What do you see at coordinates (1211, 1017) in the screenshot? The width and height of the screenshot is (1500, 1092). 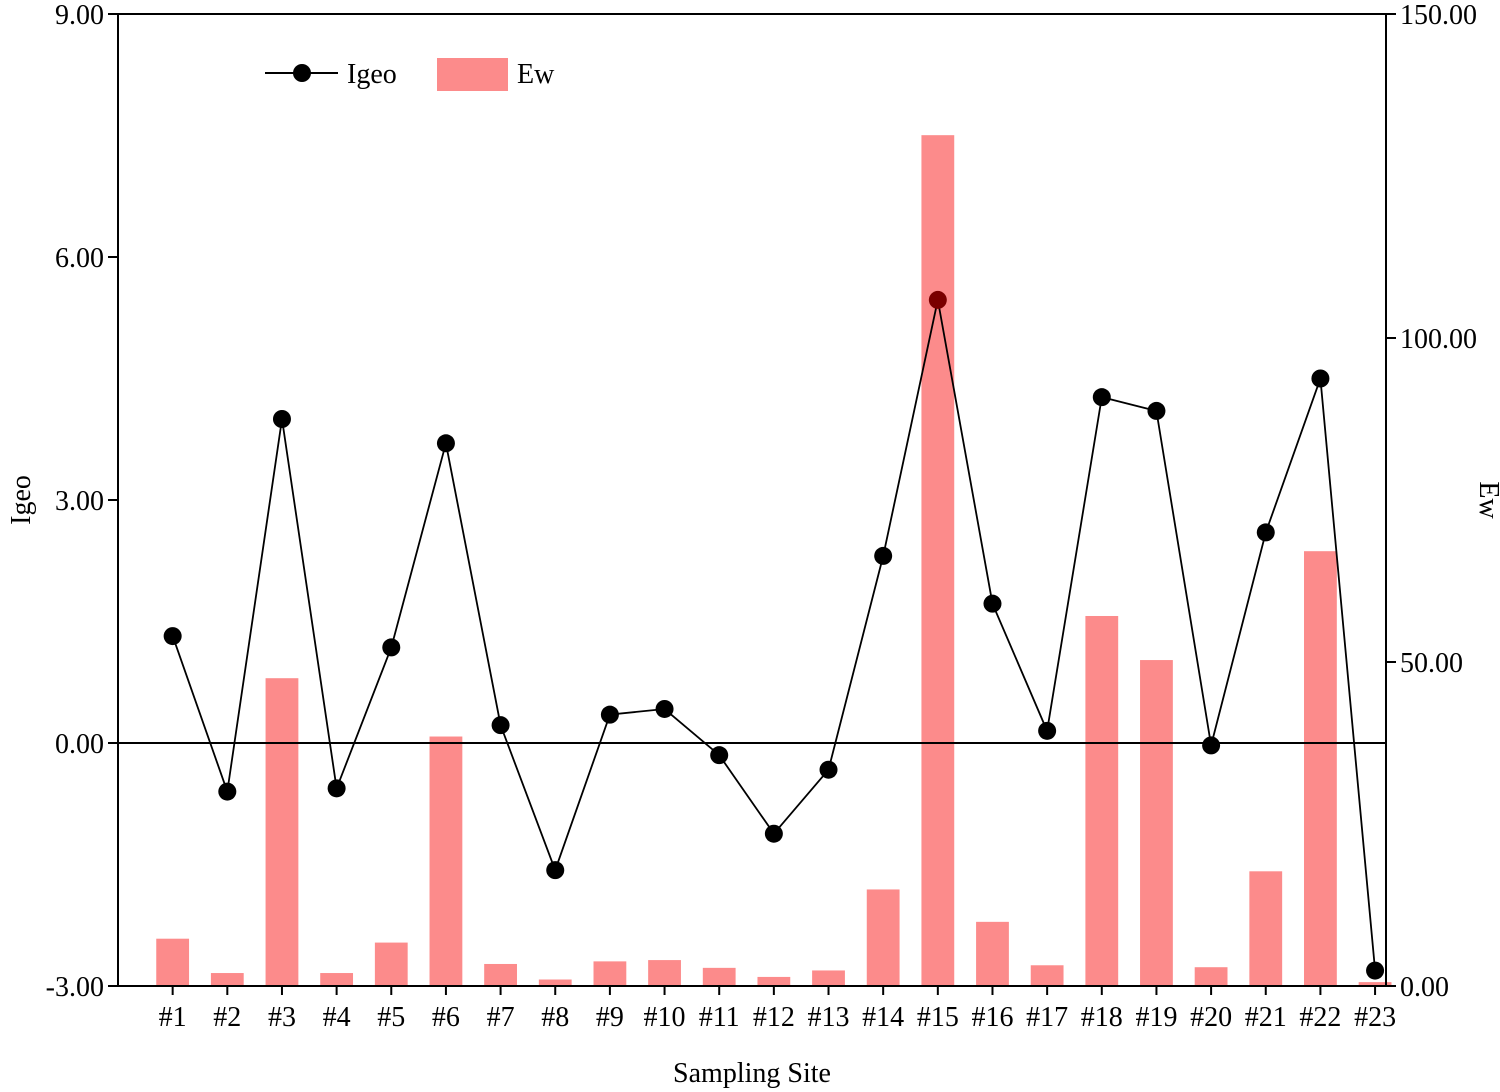 I see `x-tick-label-20: #20` at bounding box center [1211, 1017].